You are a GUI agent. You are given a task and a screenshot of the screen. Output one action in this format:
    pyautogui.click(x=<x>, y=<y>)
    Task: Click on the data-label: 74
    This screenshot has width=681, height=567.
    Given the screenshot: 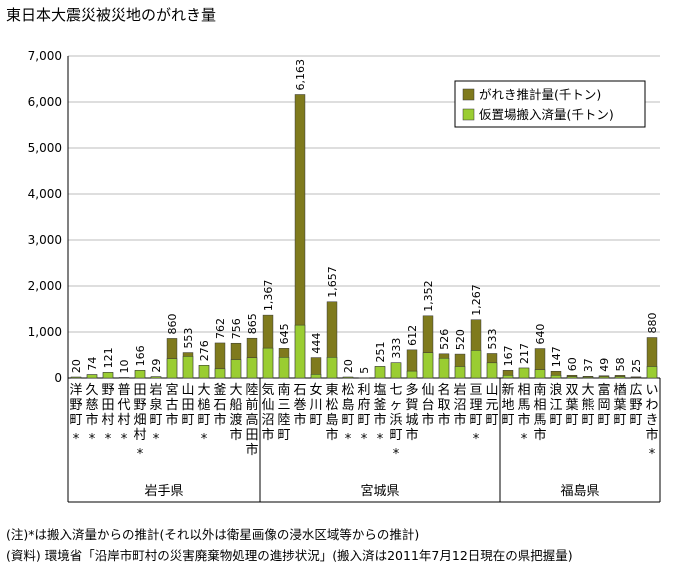 What is the action you would take?
    pyautogui.click(x=92, y=364)
    